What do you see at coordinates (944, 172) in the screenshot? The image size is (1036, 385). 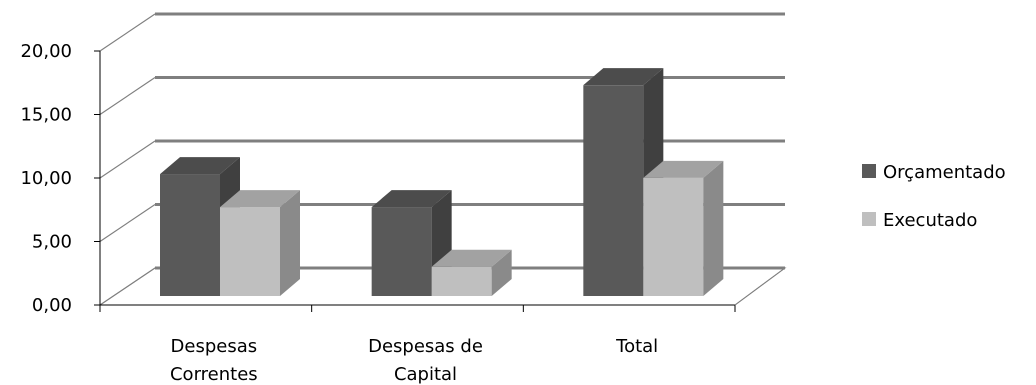 I see `legend-label: Orçamentado` at bounding box center [944, 172].